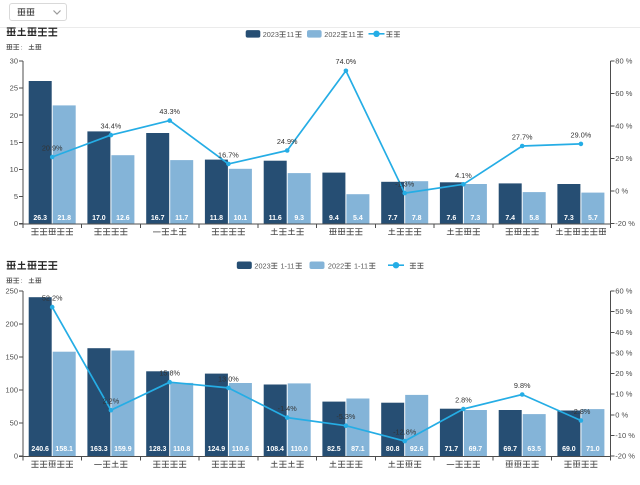 The image size is (640, 485). What do you see at coordinates (40, 218) in the screenshot?
I see `svg-text: 26.3` at bounding box center [40, 218].